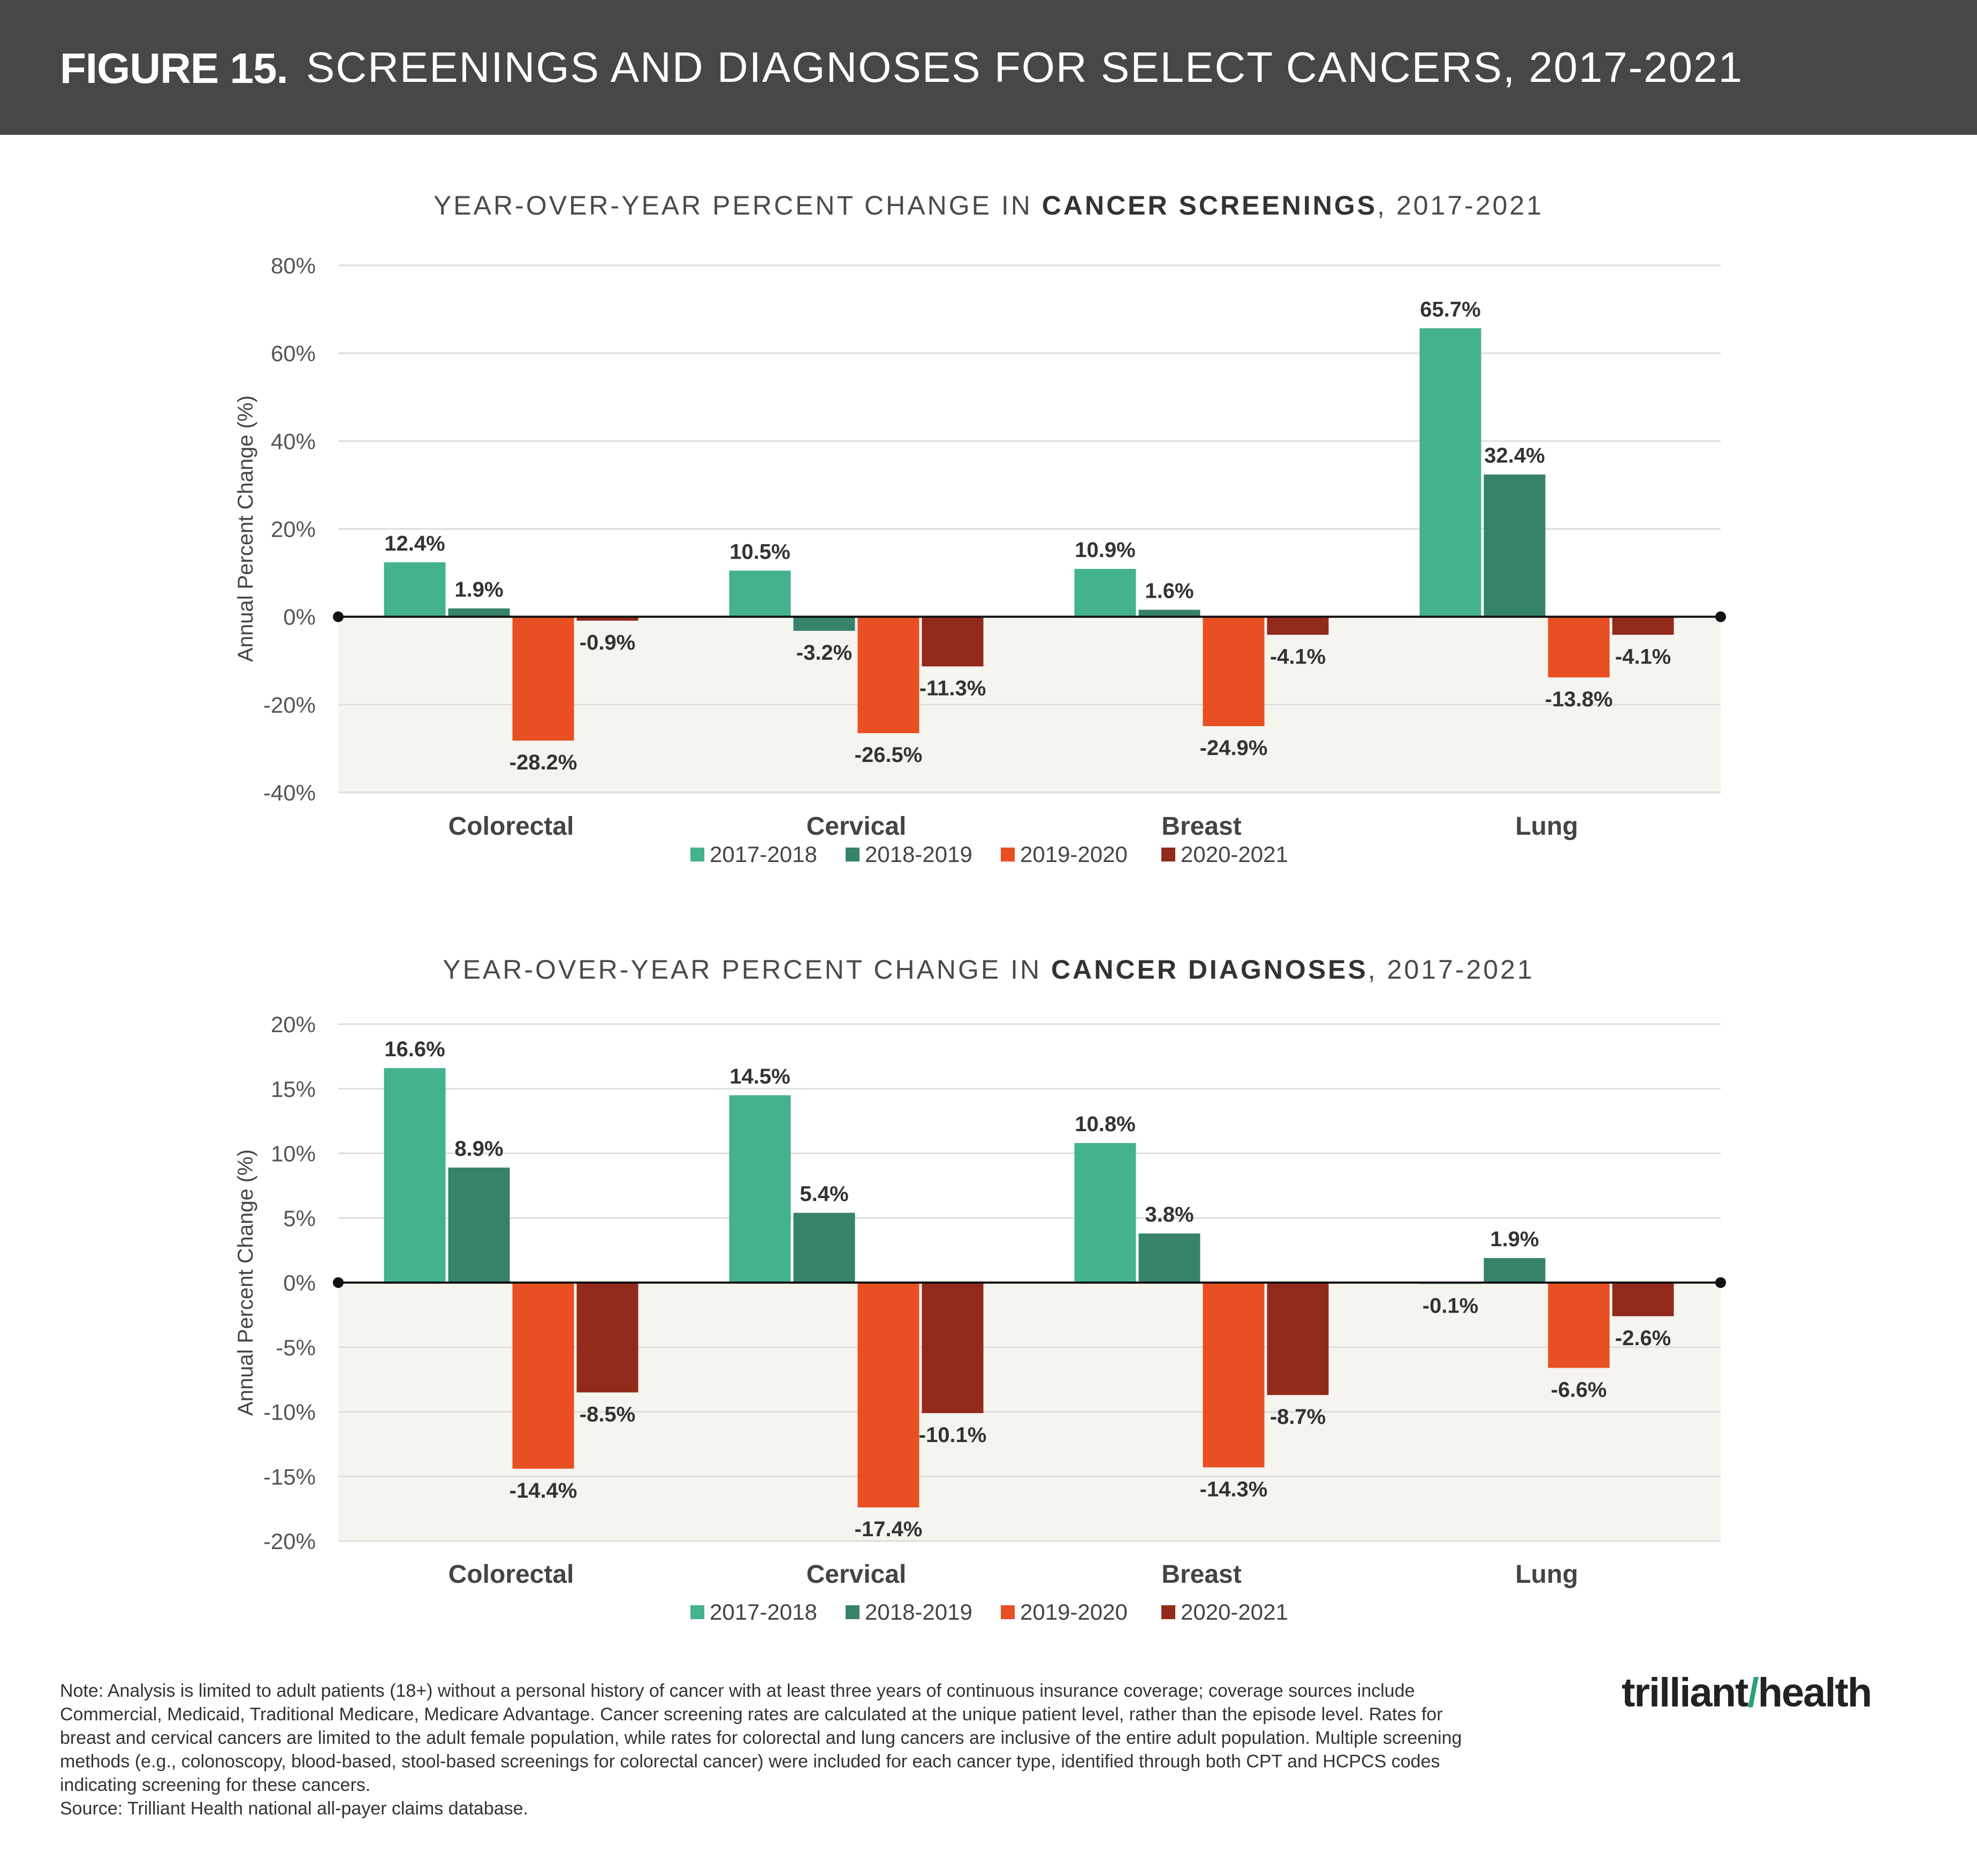  I want to click on screenings-title-pre: YEAR-OVER-YEAR PERCENT CHANGE IN, so click(737, 205).